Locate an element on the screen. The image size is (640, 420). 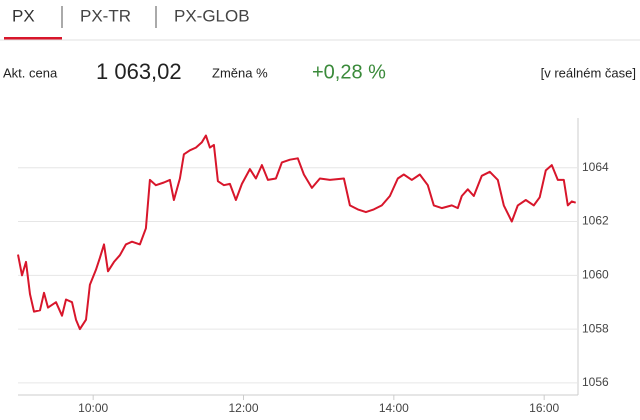
realtime-note: [v reálném čase] is located at coordinates (588, 72).